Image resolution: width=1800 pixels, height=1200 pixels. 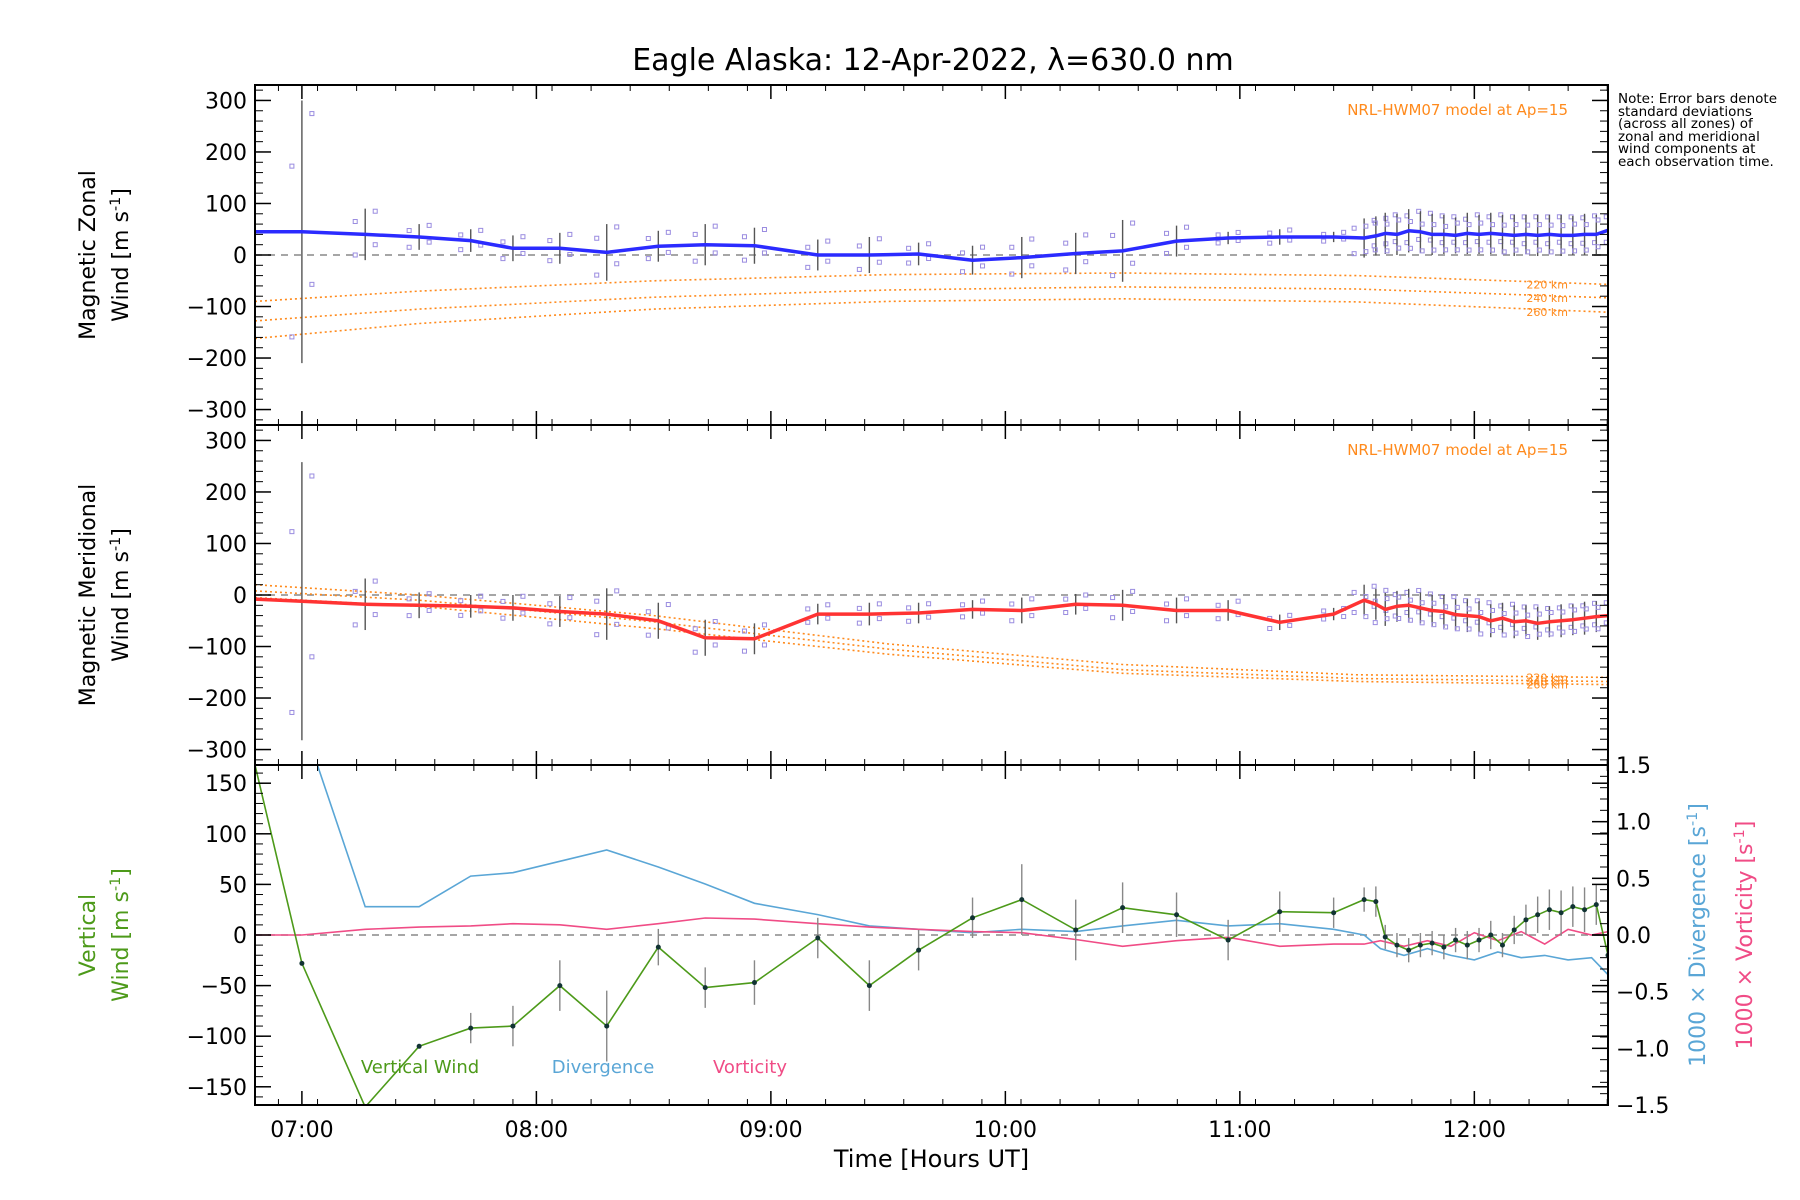 What do you see at coordinates (226, 204) in the screenshot?
I see `zonal-ytick-label: 100` at bounding box center [226, 204].